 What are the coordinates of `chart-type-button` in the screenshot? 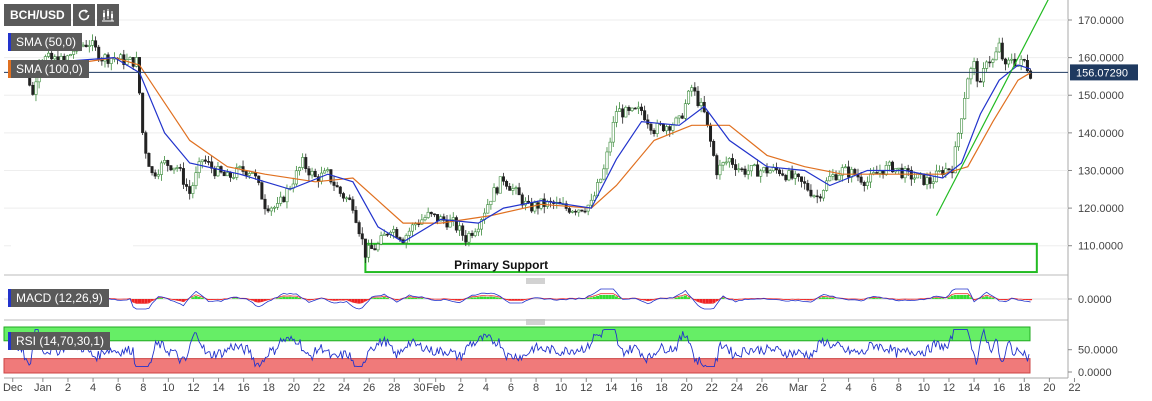 It's located at (107, 15).